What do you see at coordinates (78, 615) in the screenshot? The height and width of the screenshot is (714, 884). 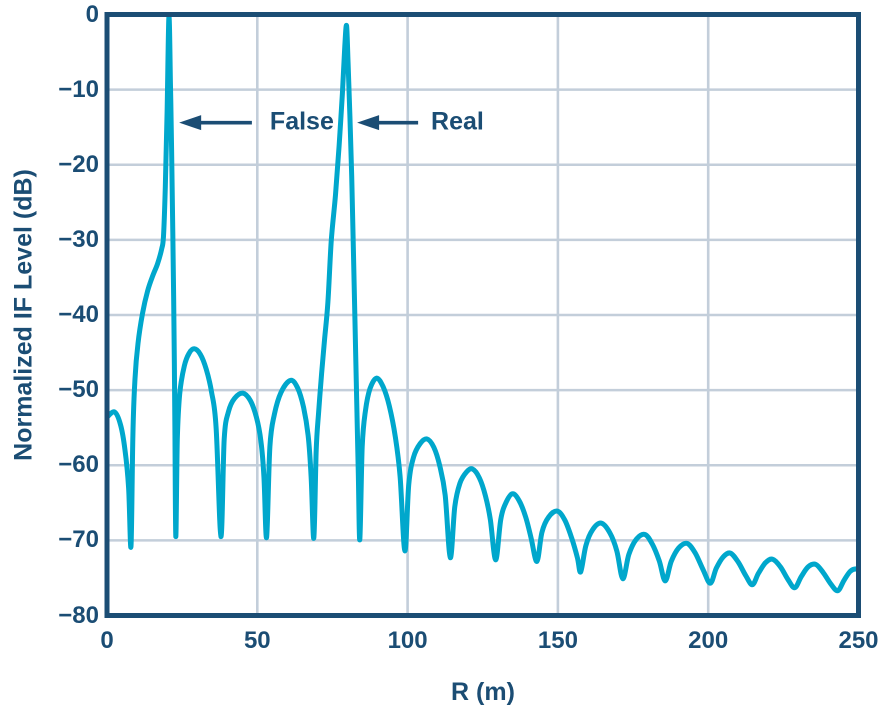 I see `y-tick-label: −80` at bounding box center [78, 615].